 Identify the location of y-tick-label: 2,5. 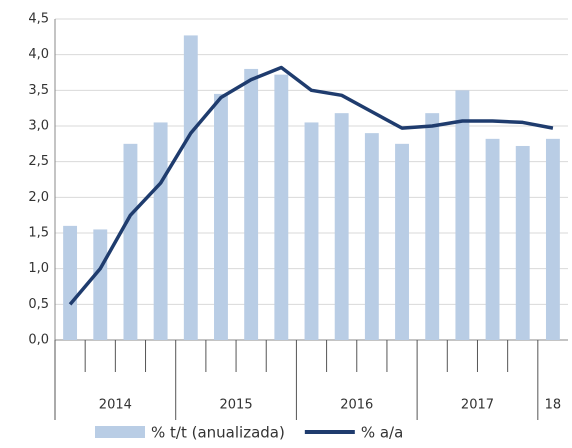
(38, 161).